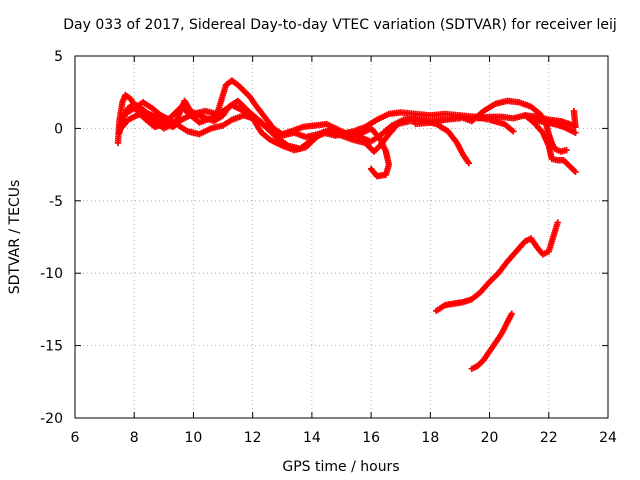  I want to click on x-tick-label: 22, so click(549, 438).